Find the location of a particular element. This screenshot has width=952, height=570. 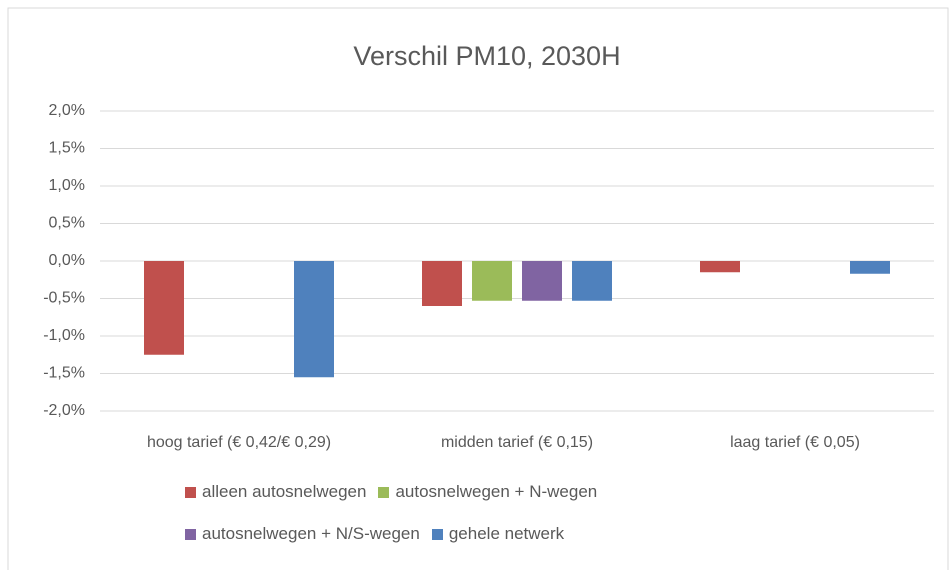

x-tick-label: midden tarief (€ 0,15) is located at coordinates (517, 442).